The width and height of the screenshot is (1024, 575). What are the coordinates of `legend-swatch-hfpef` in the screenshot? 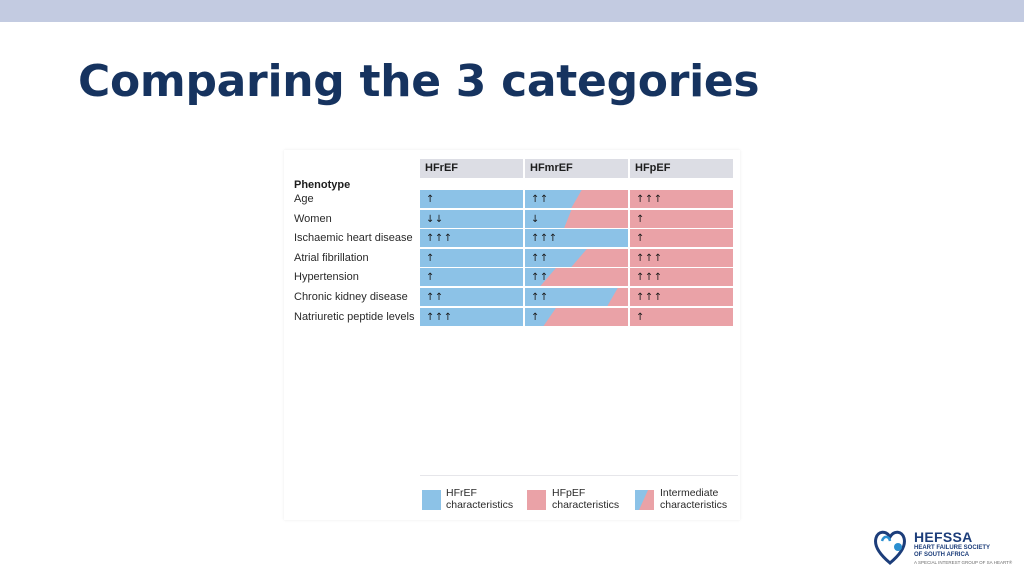 It's located at (536, 500).